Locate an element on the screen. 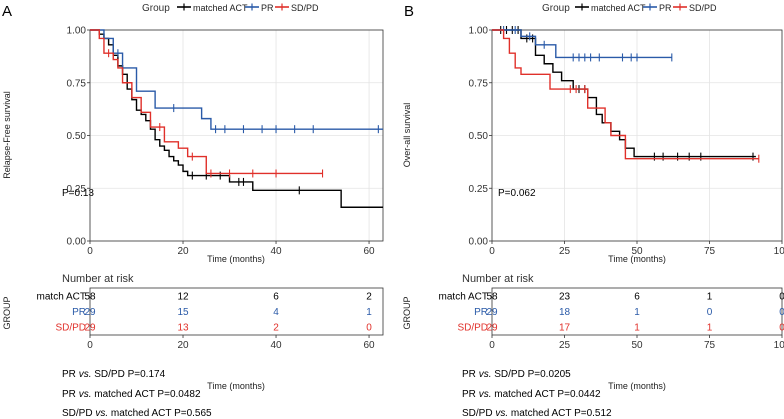 Image resolution: width=784 pixels, height=419 pixels. risk-ylabel-a: GROUP is located at coordinates (7, 312).